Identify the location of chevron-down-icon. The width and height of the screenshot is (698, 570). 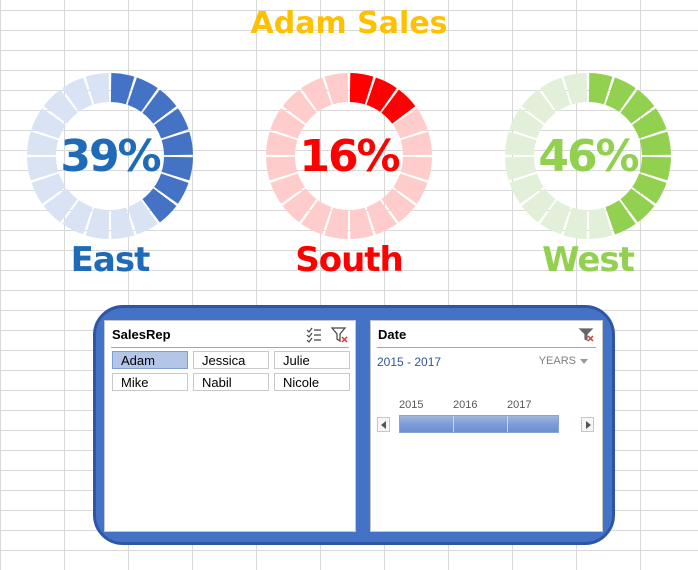
(584, 361).